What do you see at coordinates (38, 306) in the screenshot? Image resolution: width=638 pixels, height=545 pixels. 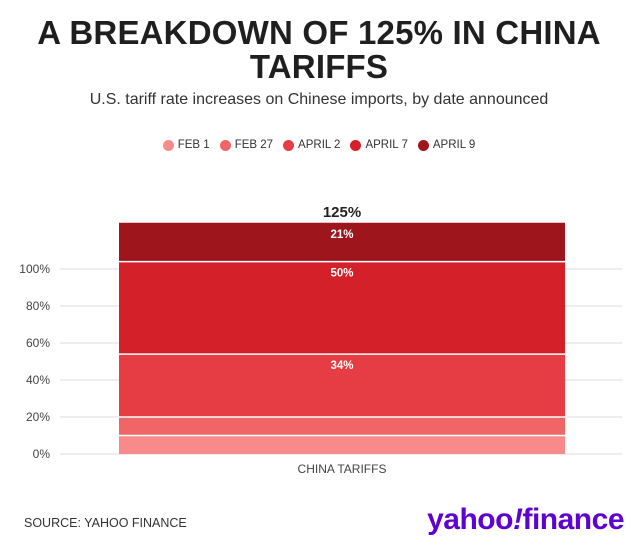 I see `y-tick-label: 80%` at bounding box center [38, 306].